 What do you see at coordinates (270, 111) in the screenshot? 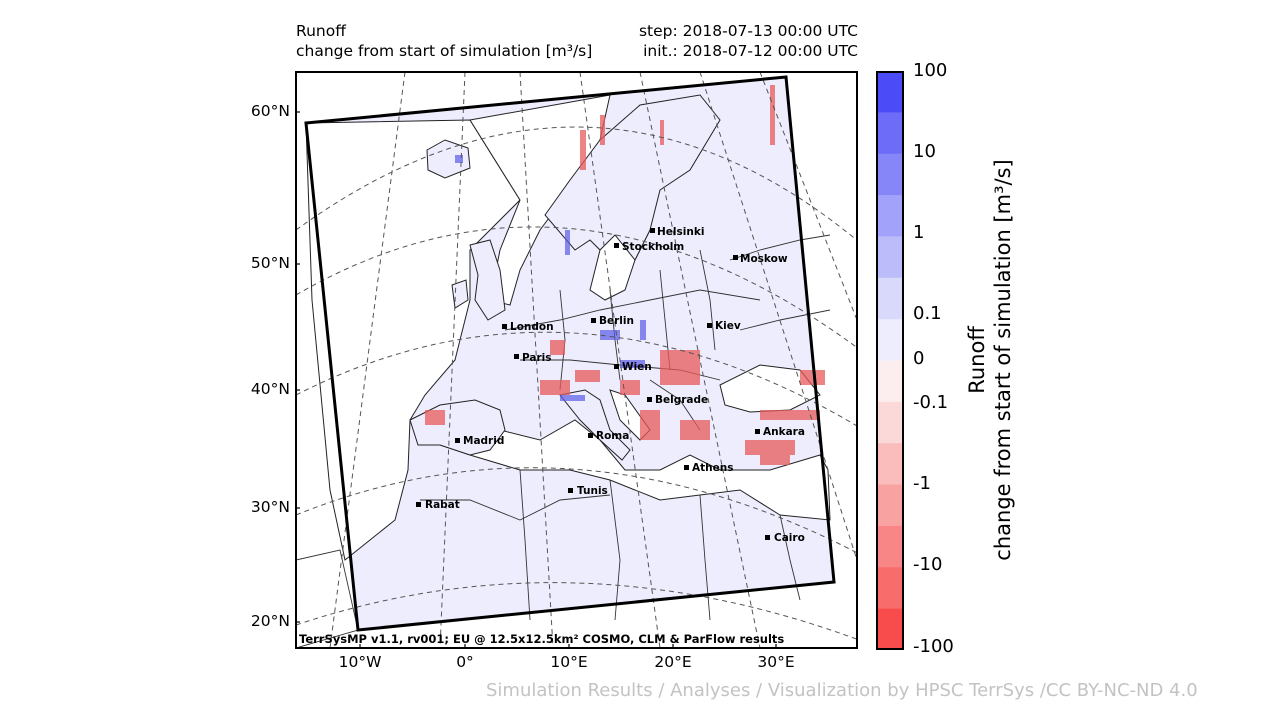
I see `lat-label-60n: 60°N` at bounding box center [270, 111].